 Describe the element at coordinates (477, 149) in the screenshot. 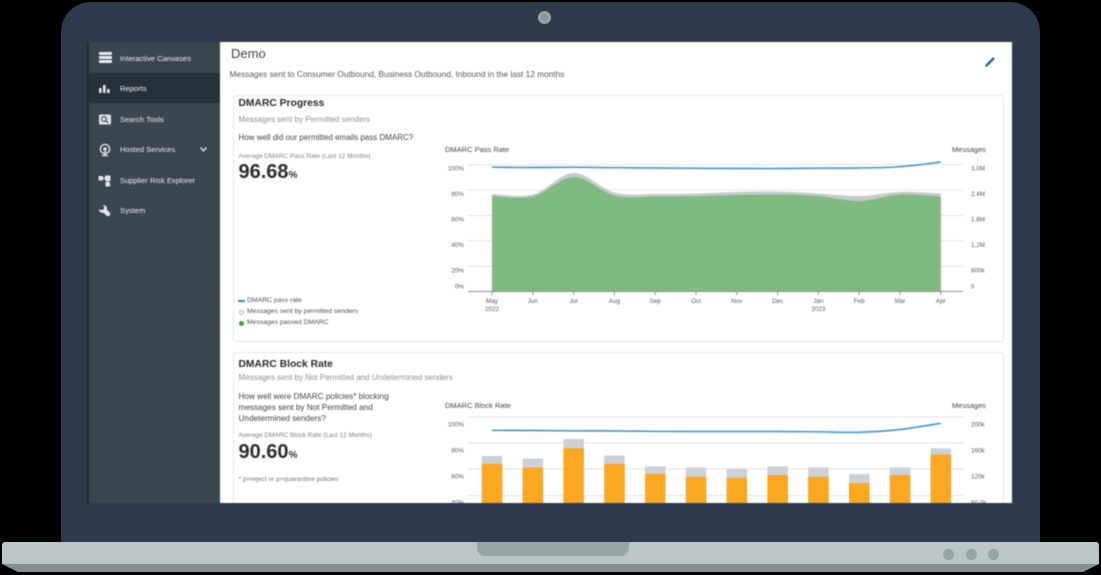

I see `svg-text: DMARC Pass Rate` at that location.